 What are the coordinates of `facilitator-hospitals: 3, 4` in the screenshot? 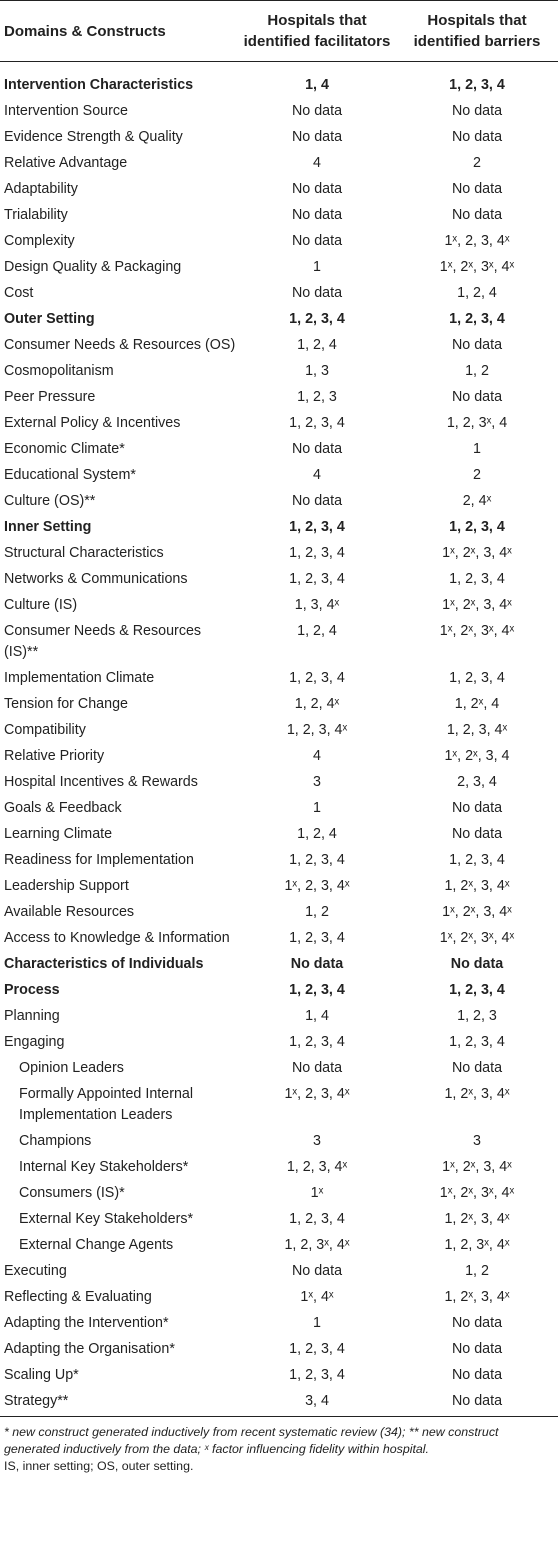 It's located at (317, 1401).